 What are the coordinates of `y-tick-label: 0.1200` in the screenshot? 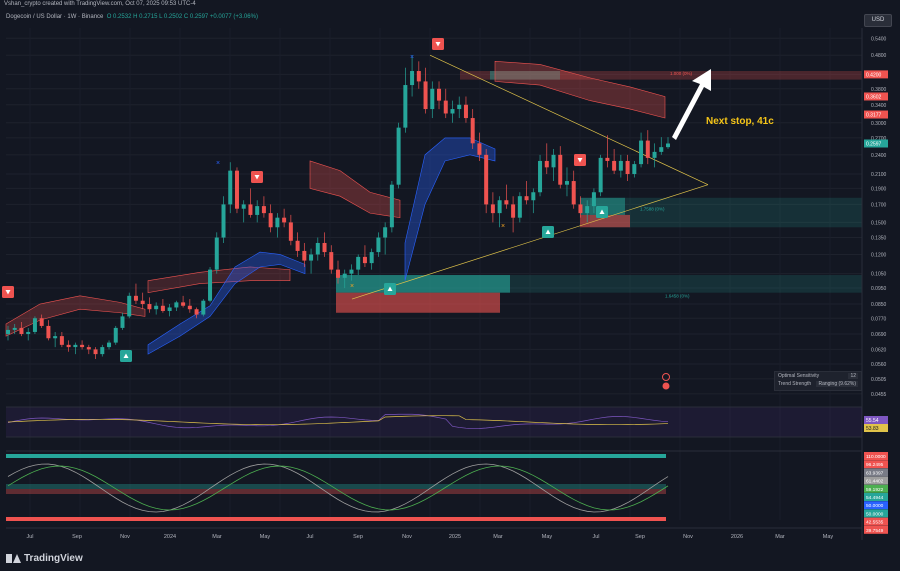 It's located at (879, 255).